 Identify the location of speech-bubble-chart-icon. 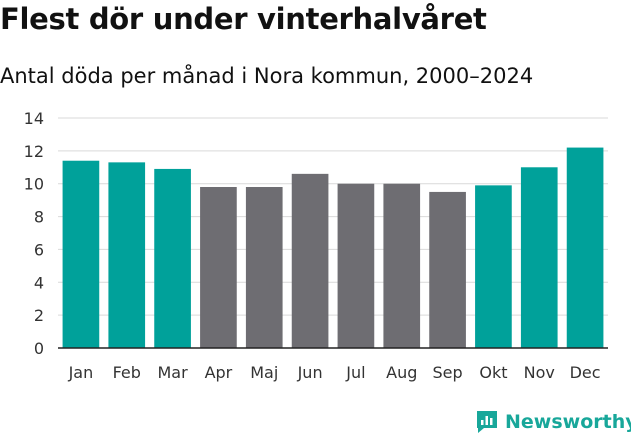
(487, 422).